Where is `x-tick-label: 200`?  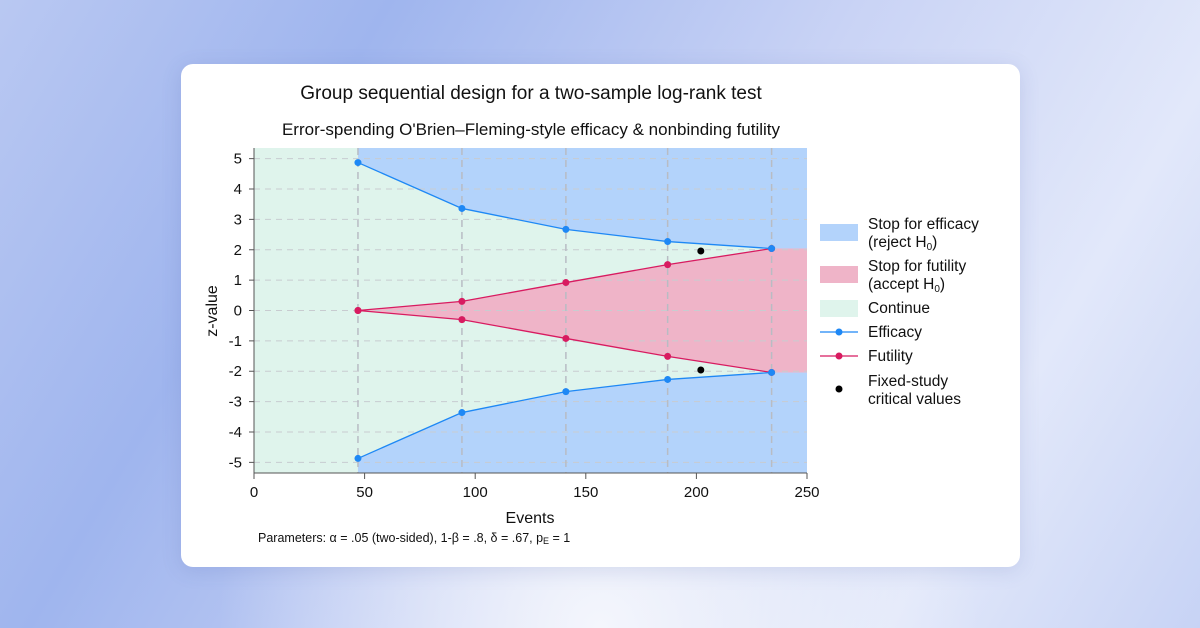
x-tick-label: 200 is located at coordinates (696, 492).